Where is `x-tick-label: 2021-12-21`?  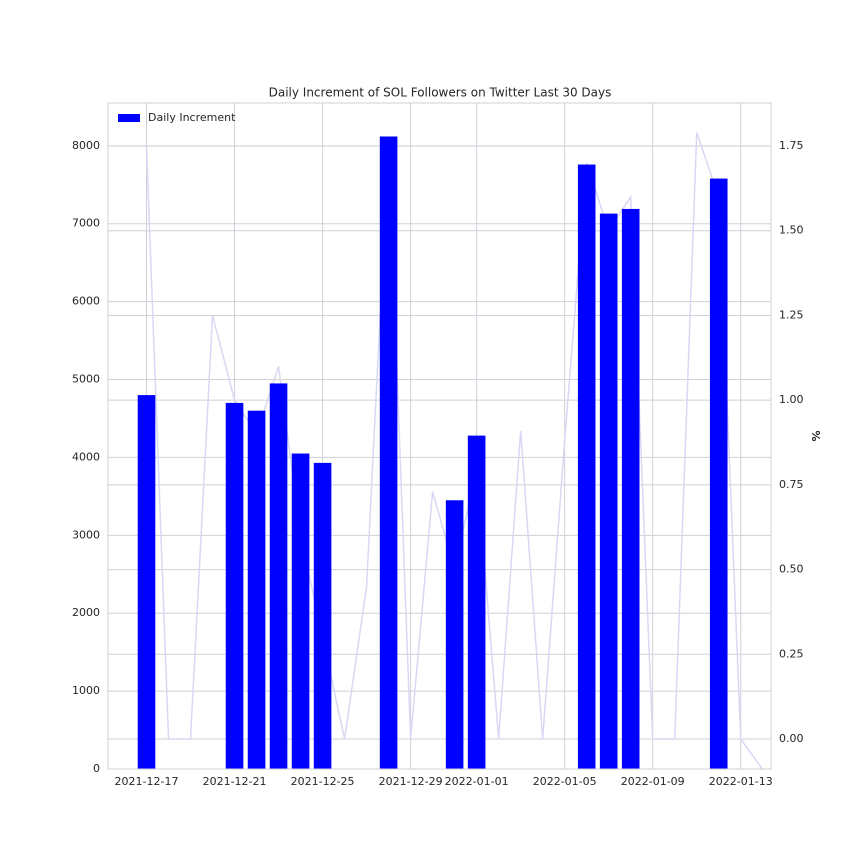
x-tick-label: 2021-12-21 is located at coordinates (235, 781).